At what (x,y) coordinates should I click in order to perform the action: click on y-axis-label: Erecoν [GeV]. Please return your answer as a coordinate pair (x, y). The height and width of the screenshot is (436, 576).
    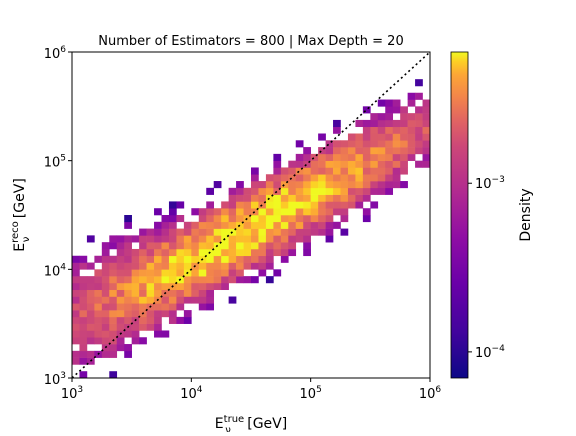
    Looking at the image, I should click on (21, 215).